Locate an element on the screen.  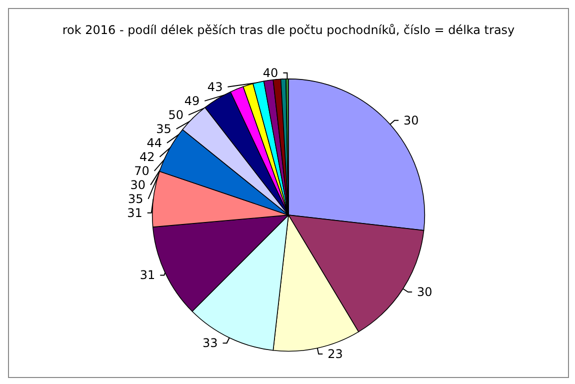
slice-label: 23 is located at coordinates (335, 354).